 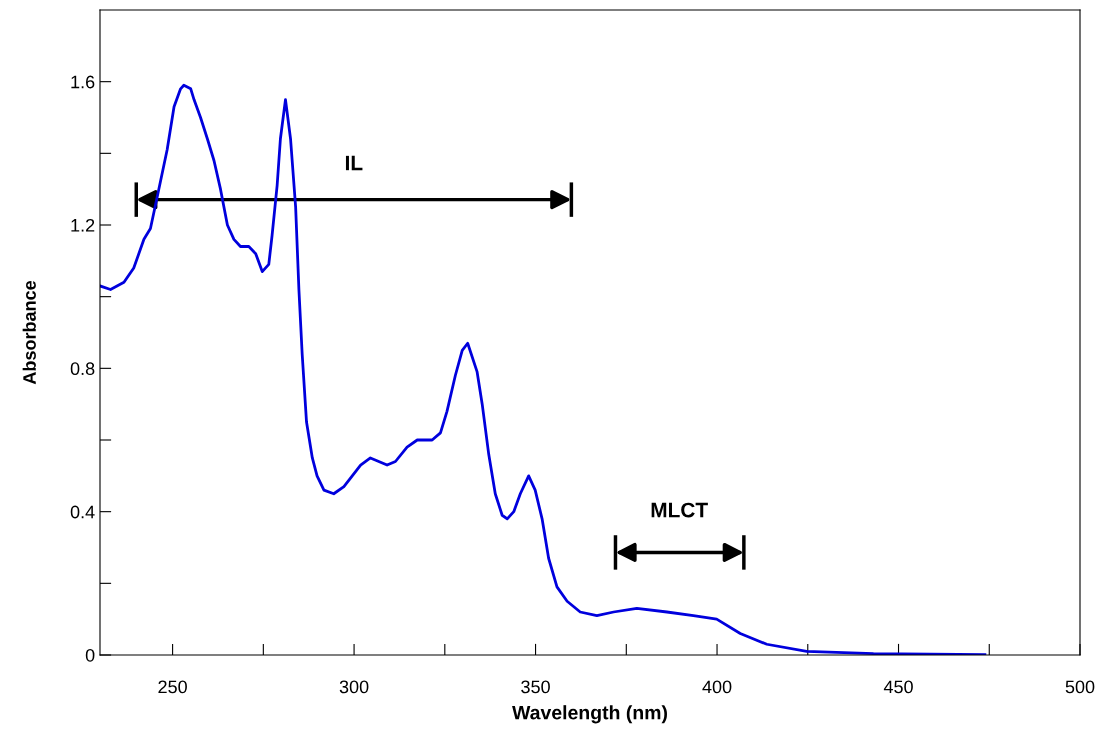 What do you see at coordinates (717, 687) in the screenshot?
I see `x-tick-label: 400` at bounding box center [717, 687].